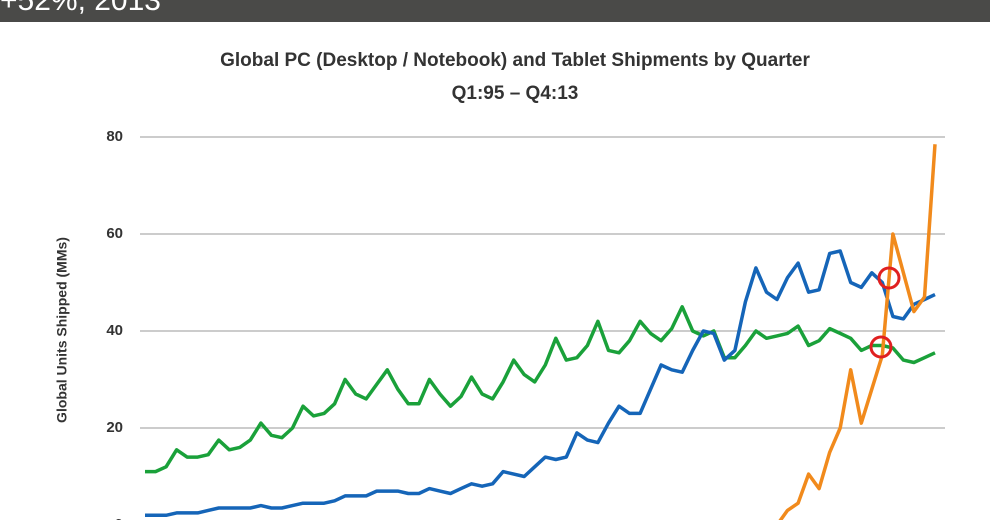 The width and height of the screenshot is (990, 520). Describe the element at coordinates (114, 330) in the screenshot. I see `y-tick-label: 40` at that location.